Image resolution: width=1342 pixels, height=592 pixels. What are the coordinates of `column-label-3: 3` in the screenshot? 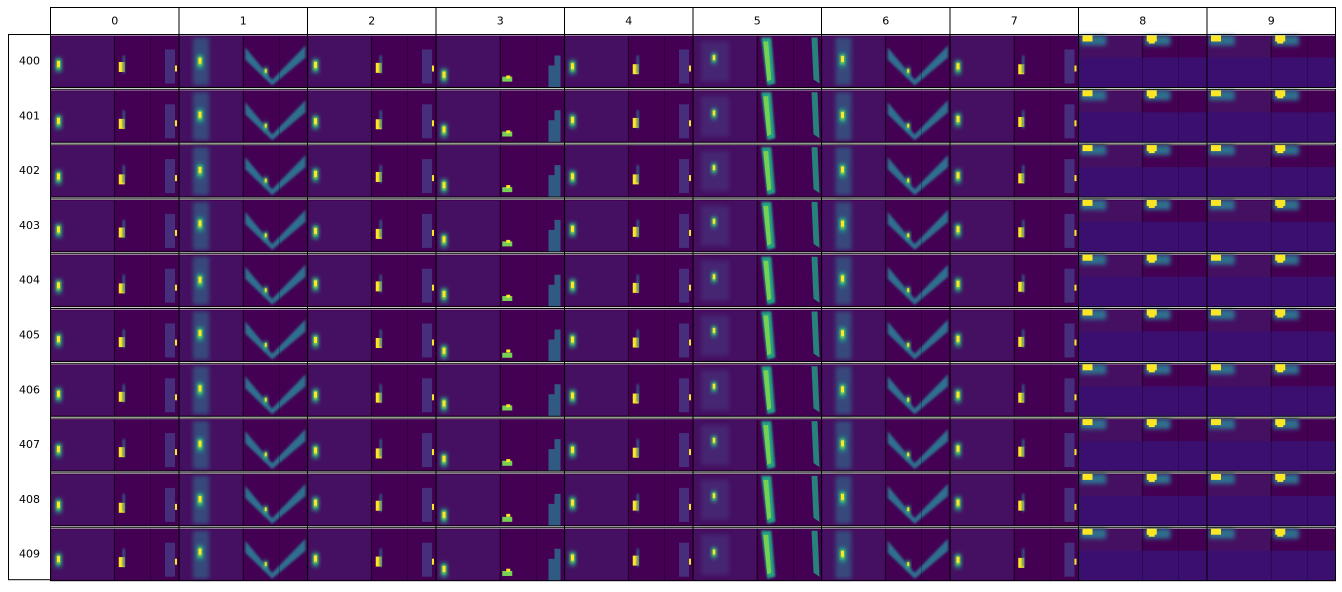 It's located at (500, 21).